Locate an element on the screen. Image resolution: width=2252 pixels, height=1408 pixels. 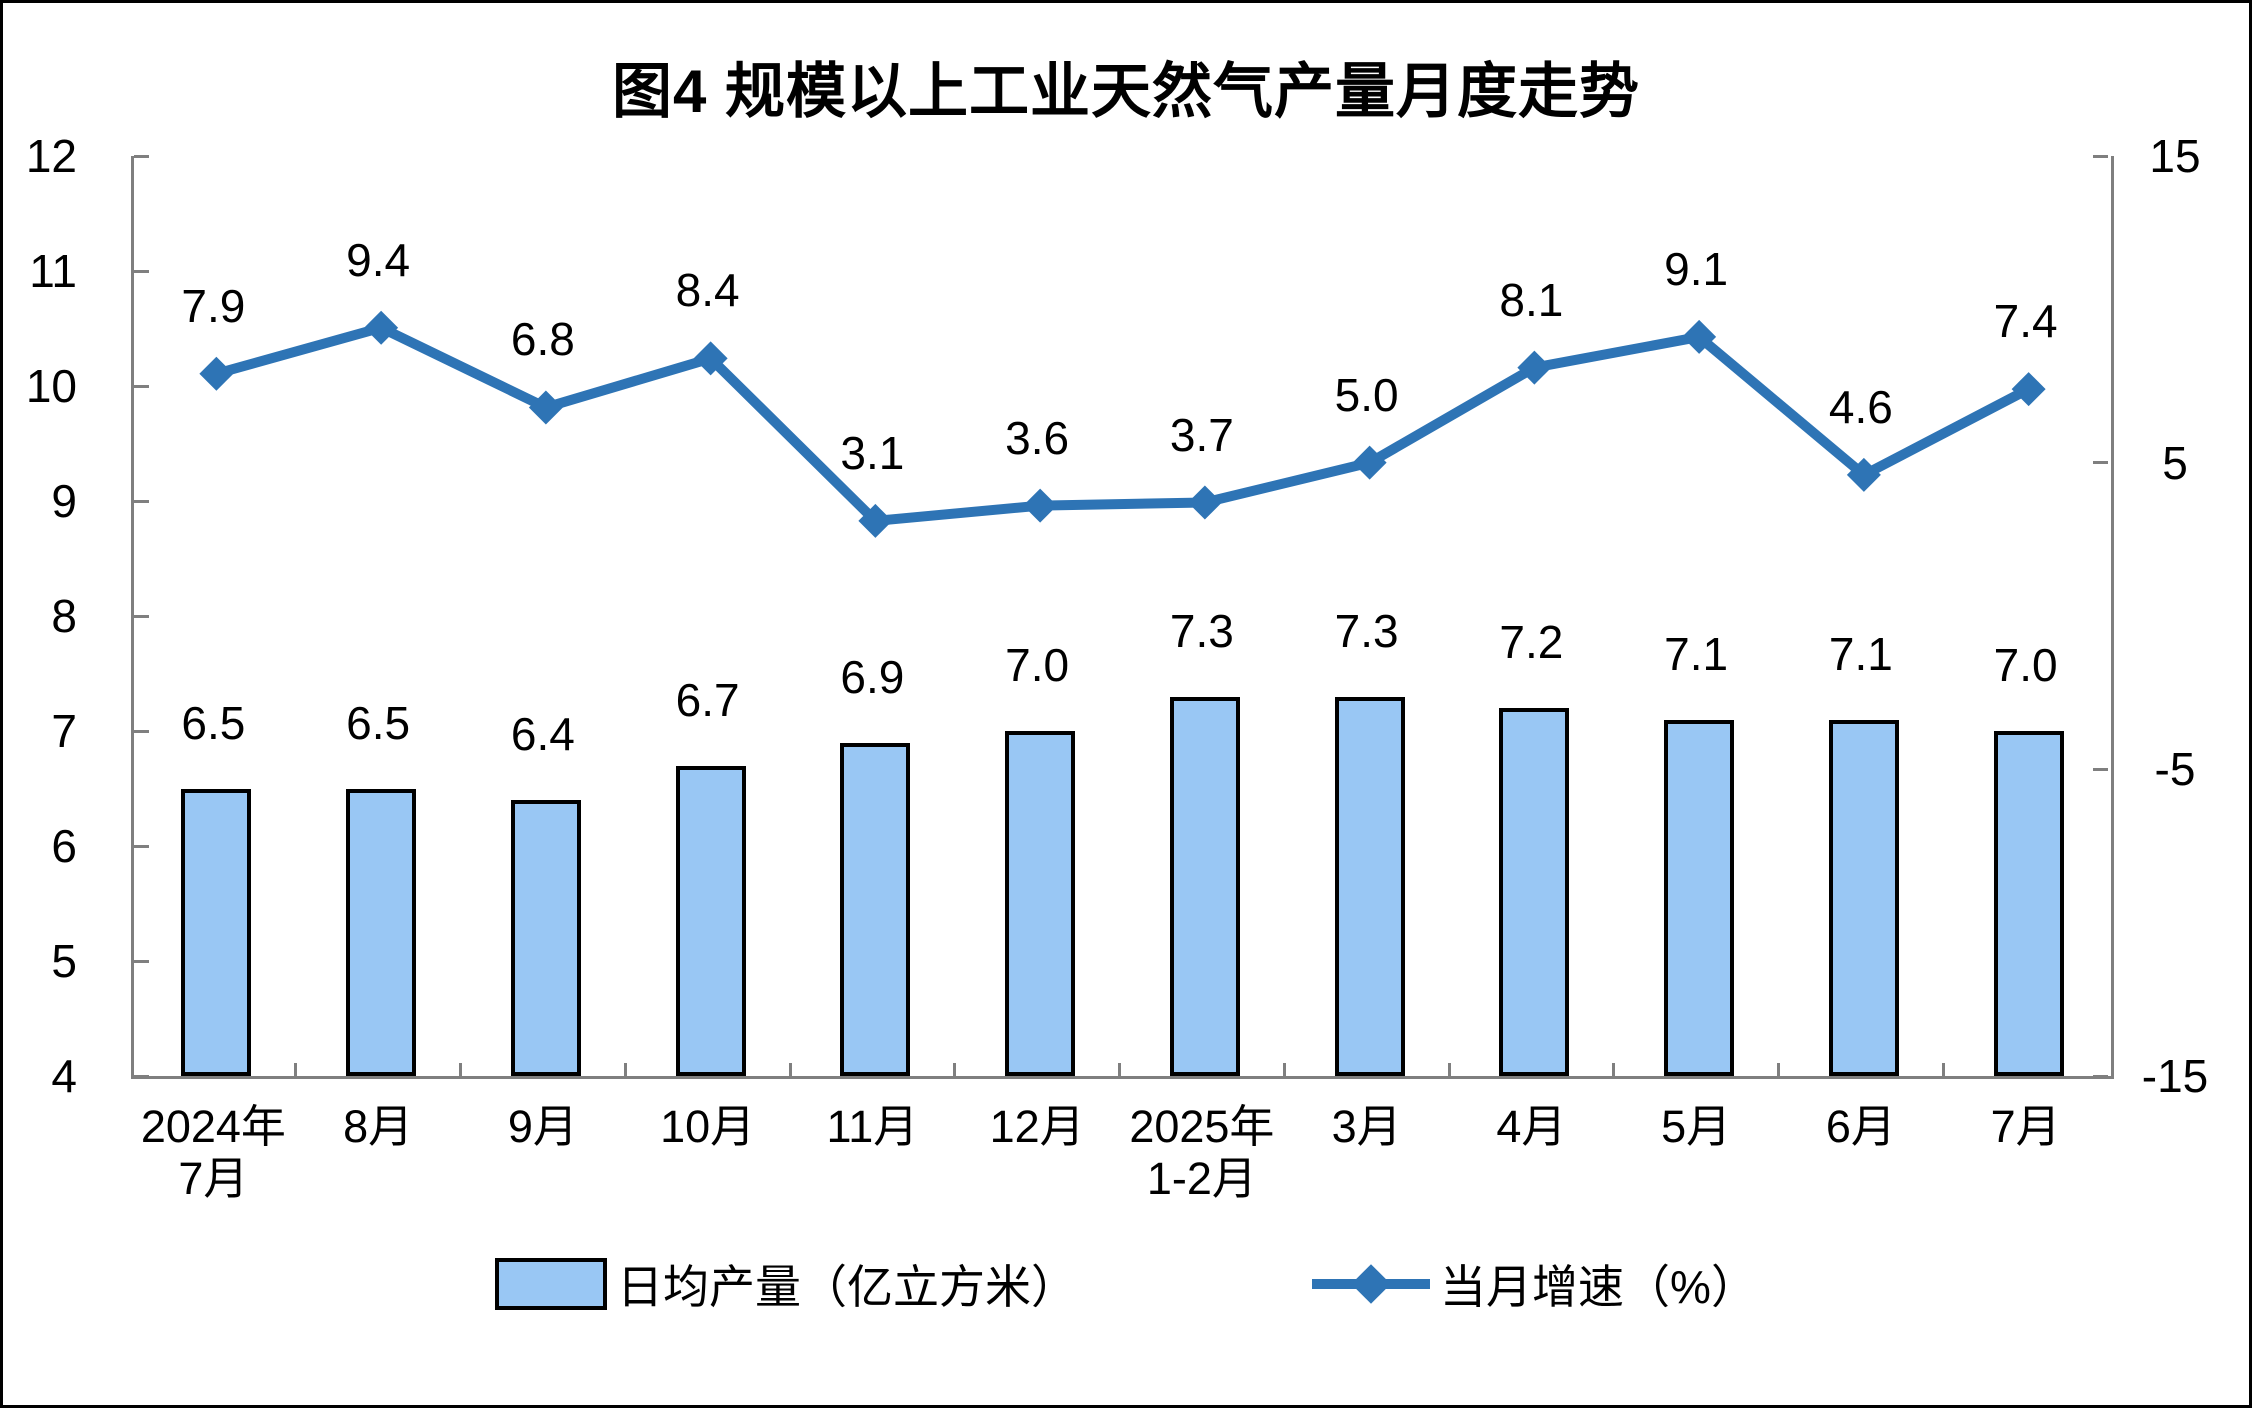
left-axis-tick-label: 9 is located at coordinates (64, 501).